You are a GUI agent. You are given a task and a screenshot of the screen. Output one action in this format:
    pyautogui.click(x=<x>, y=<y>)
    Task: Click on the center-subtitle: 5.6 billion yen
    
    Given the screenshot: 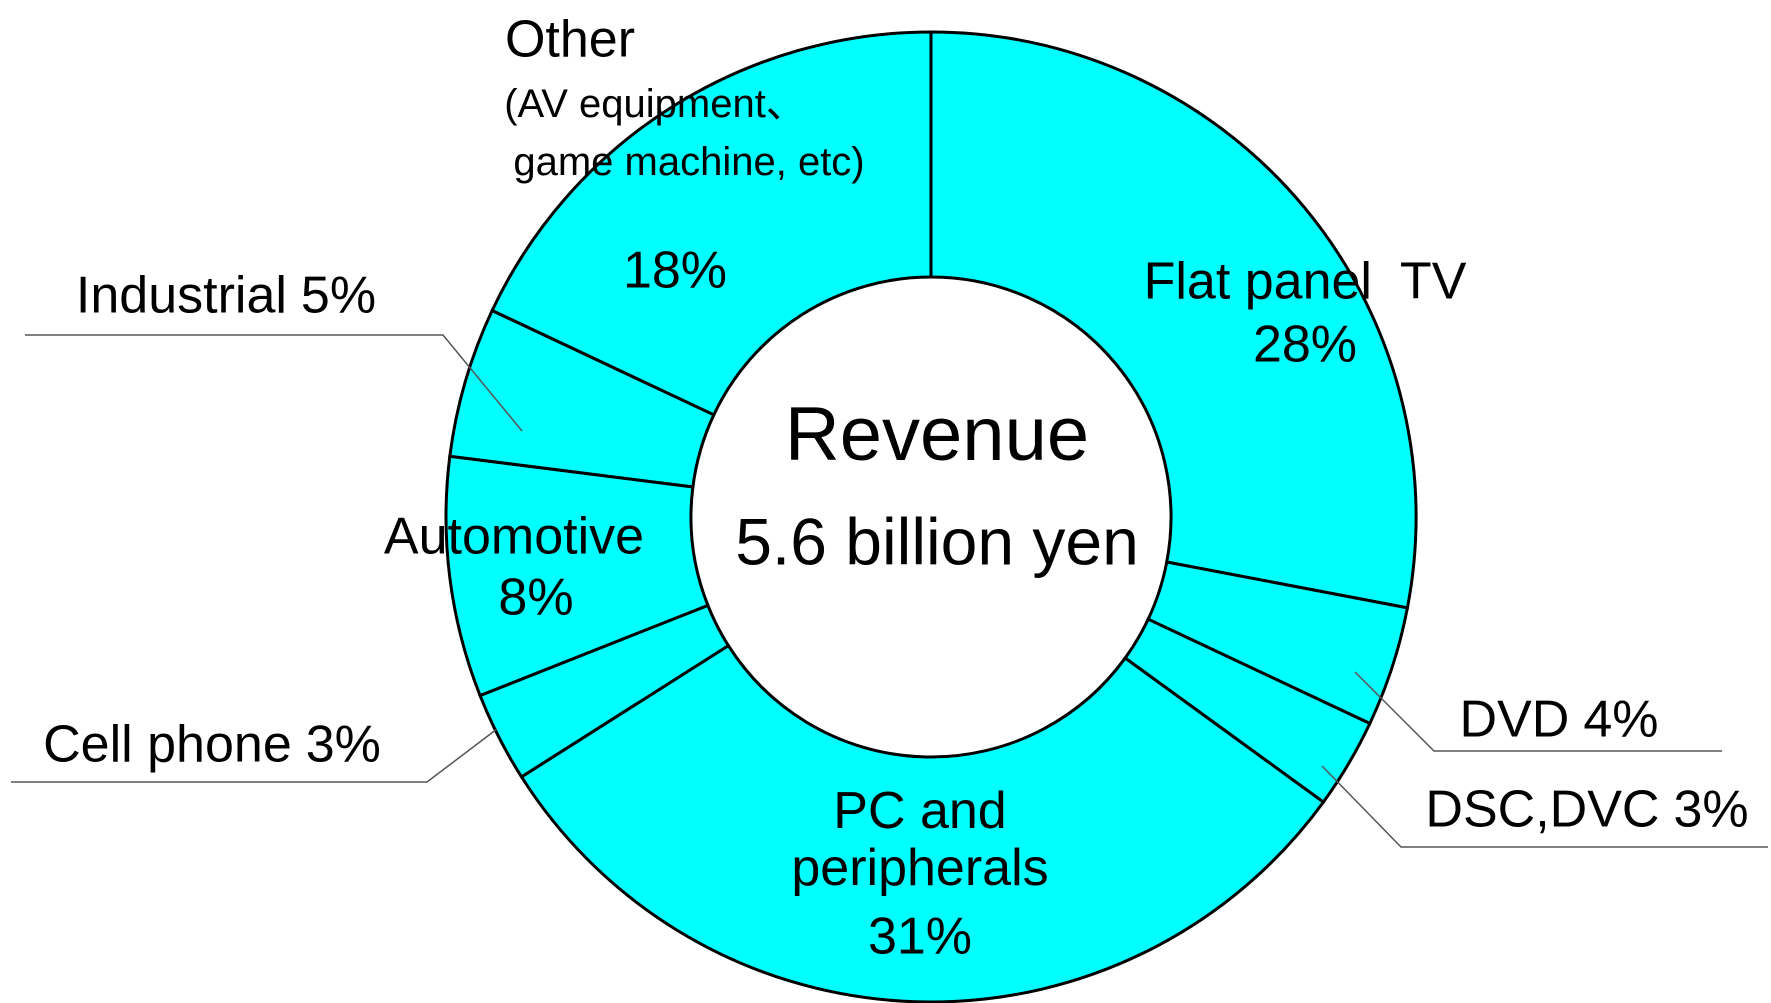 What is the action you would take?
    pyautogui.click(x=937, y=541)
    